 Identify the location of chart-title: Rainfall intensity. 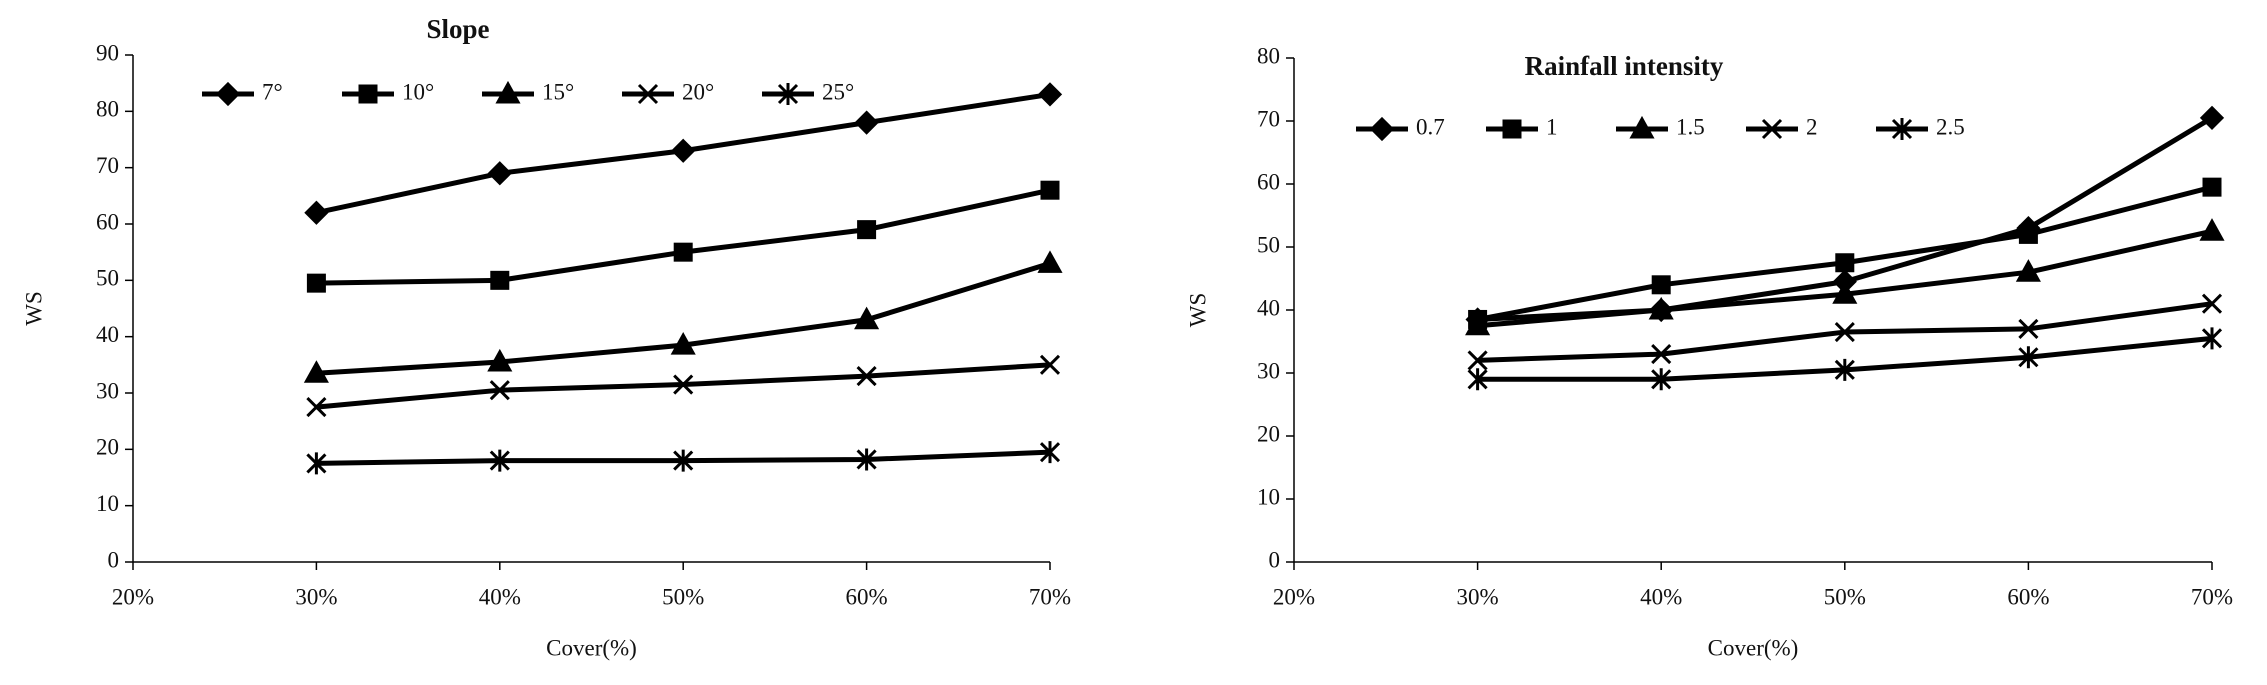
(1624, 66).